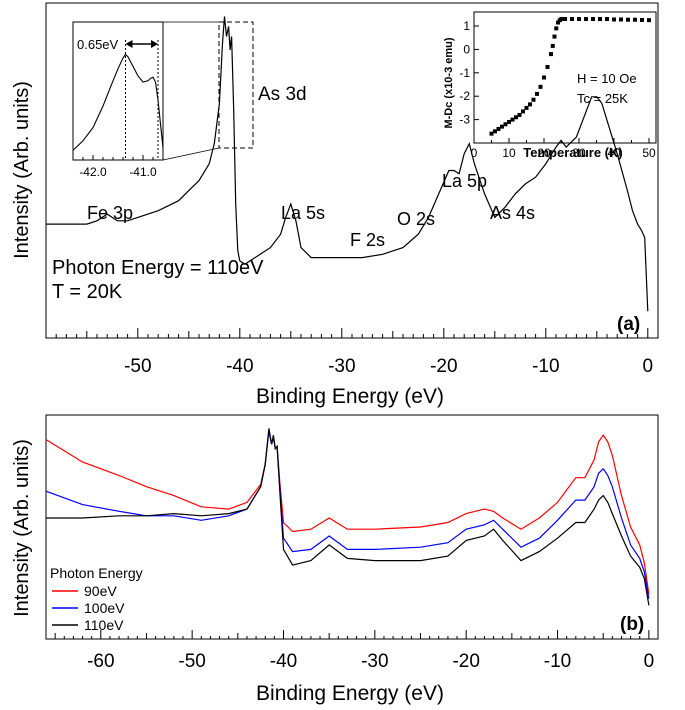 This screenshot has height=710, width=685. I want to click on inset-mag-tc: Tc = 25K, so click(602, 98).